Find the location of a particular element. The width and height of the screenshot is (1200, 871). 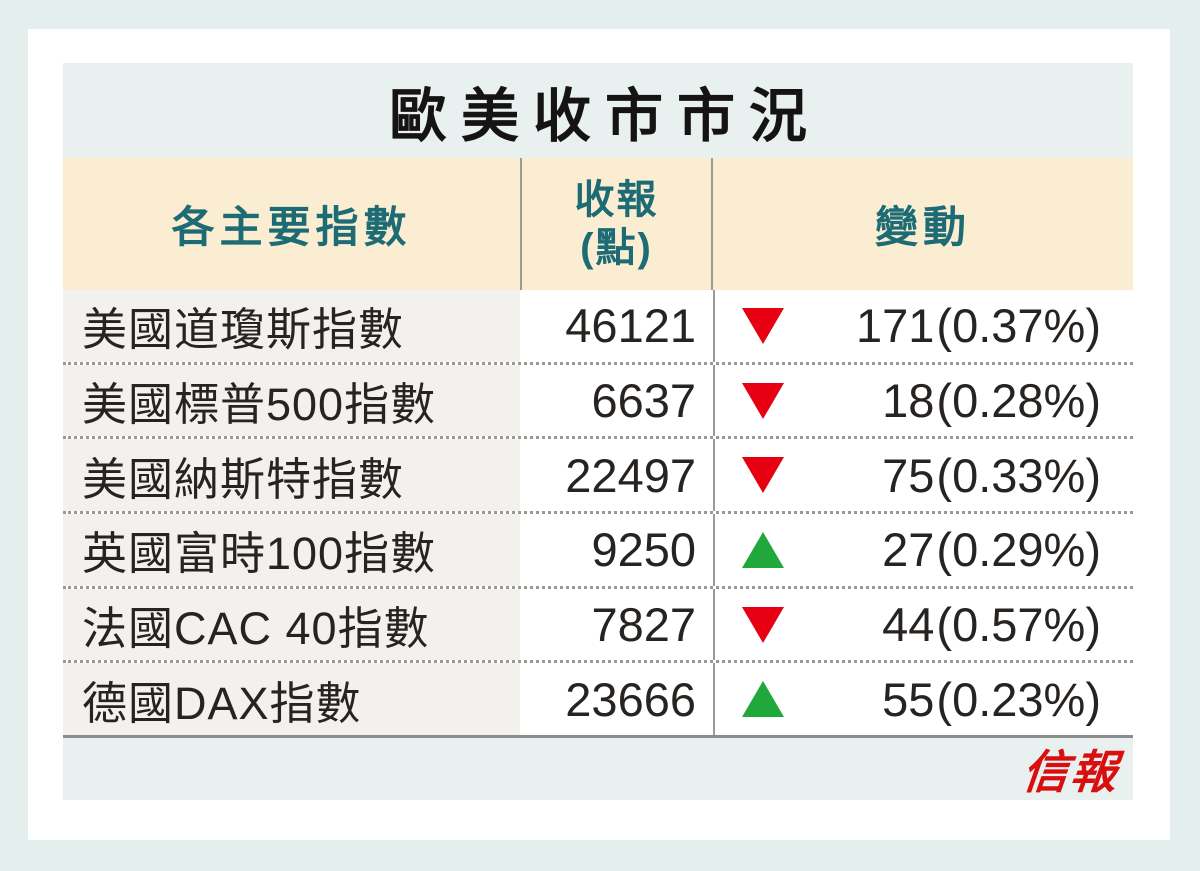

close-value-cell: 7827 is located at coordinates (643, 625).